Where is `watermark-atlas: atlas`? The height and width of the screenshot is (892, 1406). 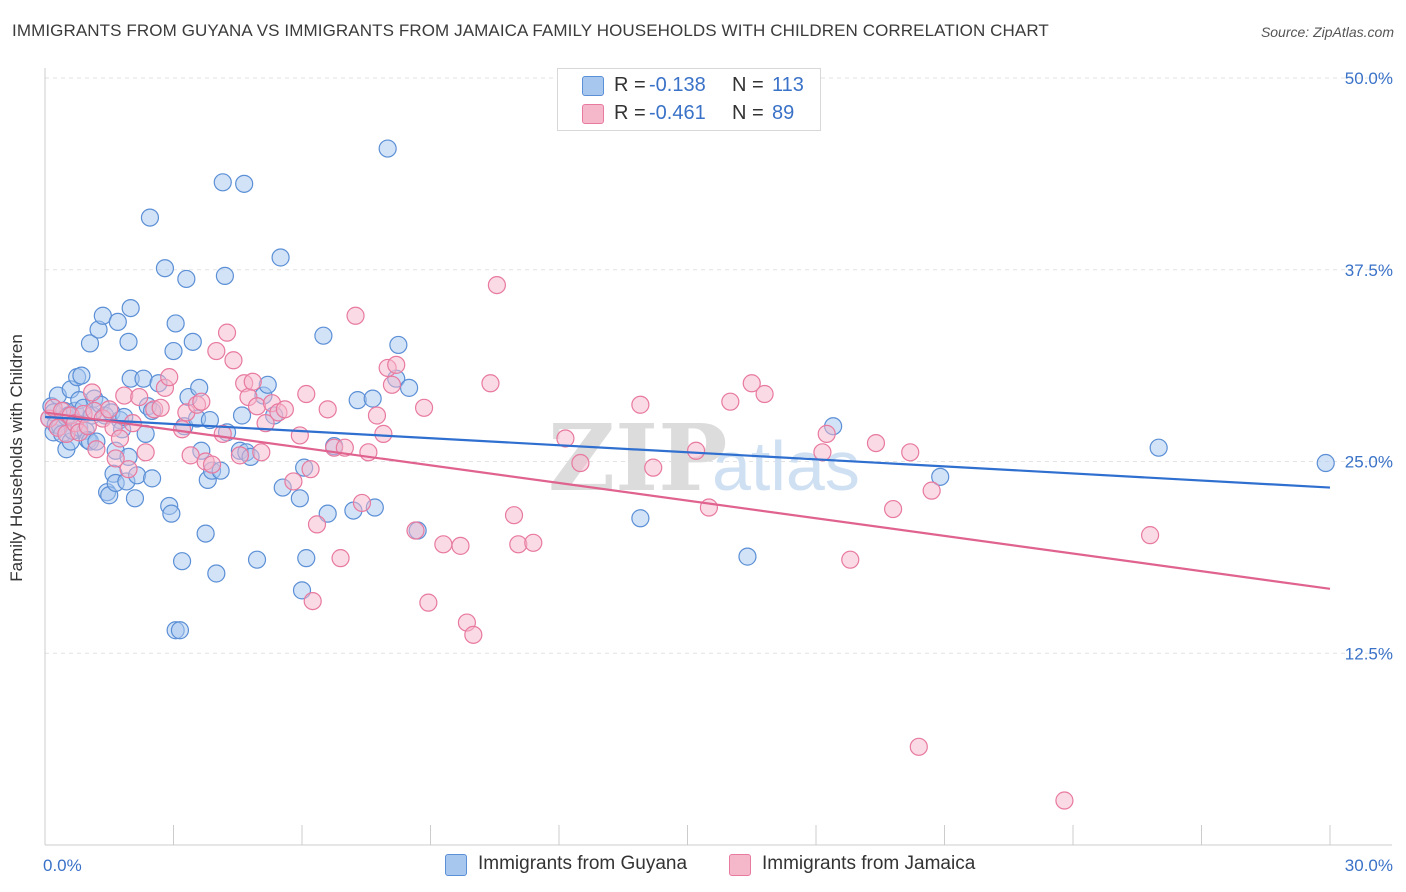 watermark-atlas: atlas is located at coordinates (786, 466).